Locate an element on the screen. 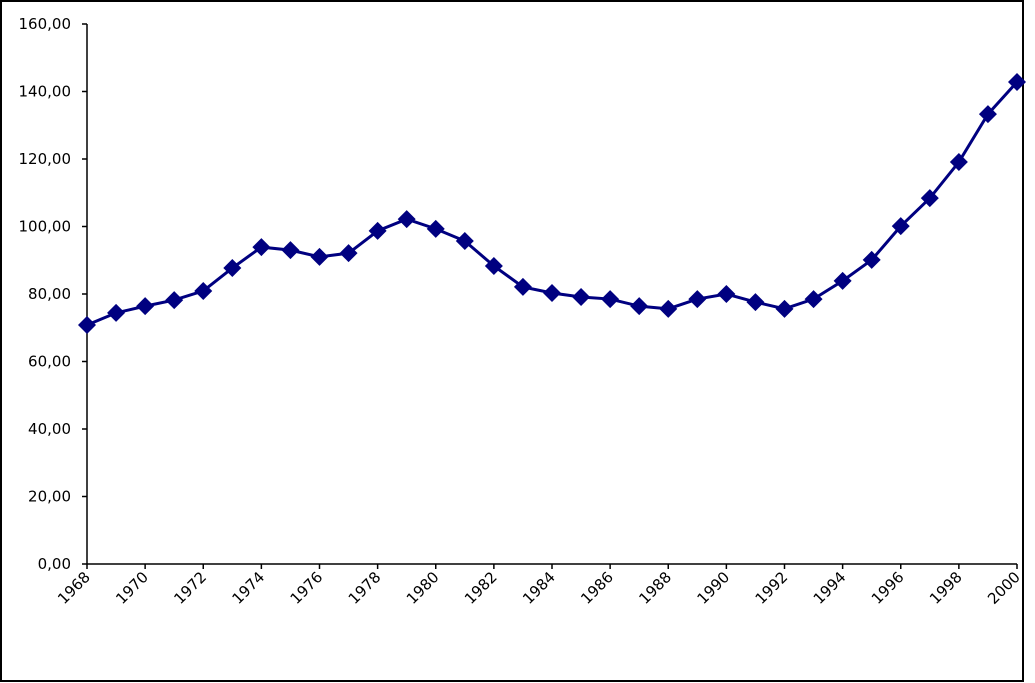  y-tick-label: 140,00 is located at coordinates (45, 92).